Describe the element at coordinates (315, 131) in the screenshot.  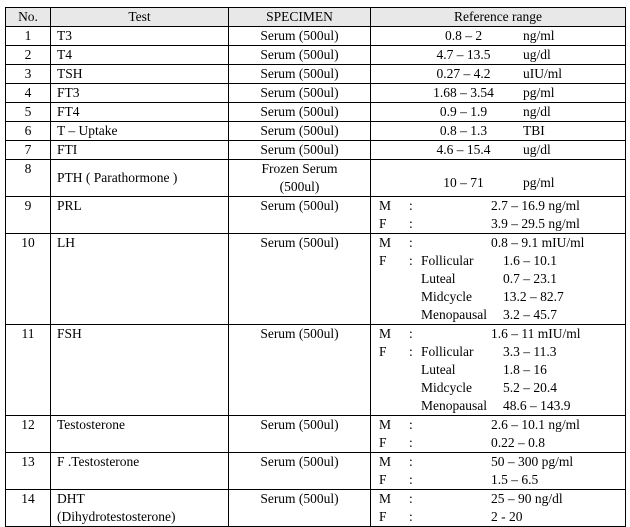
I see `table-row: 6 T – Uptake Serum (500ul) 0.8 – 1.3 TBI` at that location.